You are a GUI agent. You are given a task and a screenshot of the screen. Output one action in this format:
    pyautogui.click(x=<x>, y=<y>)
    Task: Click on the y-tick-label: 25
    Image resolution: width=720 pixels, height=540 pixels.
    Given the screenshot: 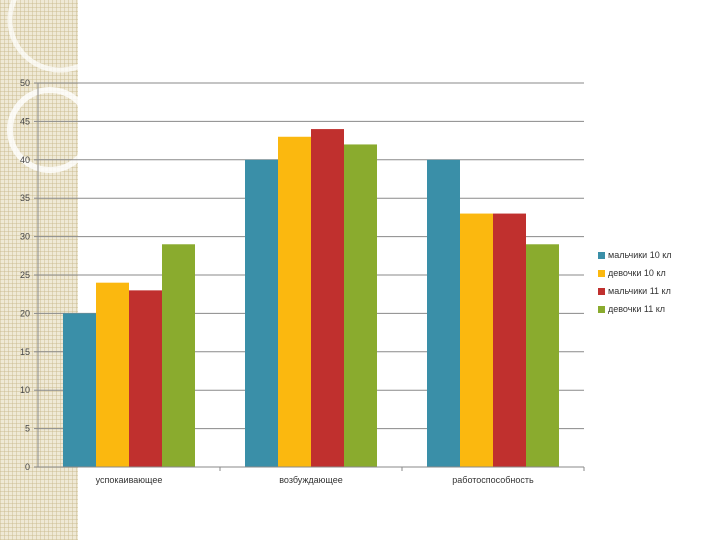 What is the action you would take?
    pyautogui.click(x=25, y=275)
    